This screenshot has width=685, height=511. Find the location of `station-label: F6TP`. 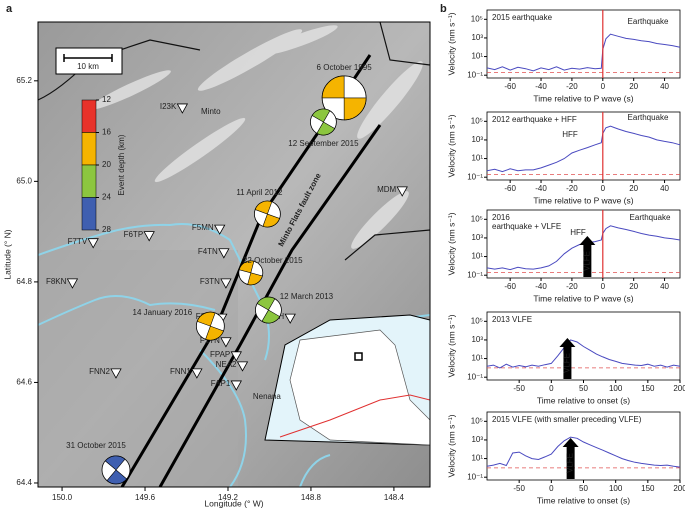

station-label: F6TP is located at coordinates (134, 234).